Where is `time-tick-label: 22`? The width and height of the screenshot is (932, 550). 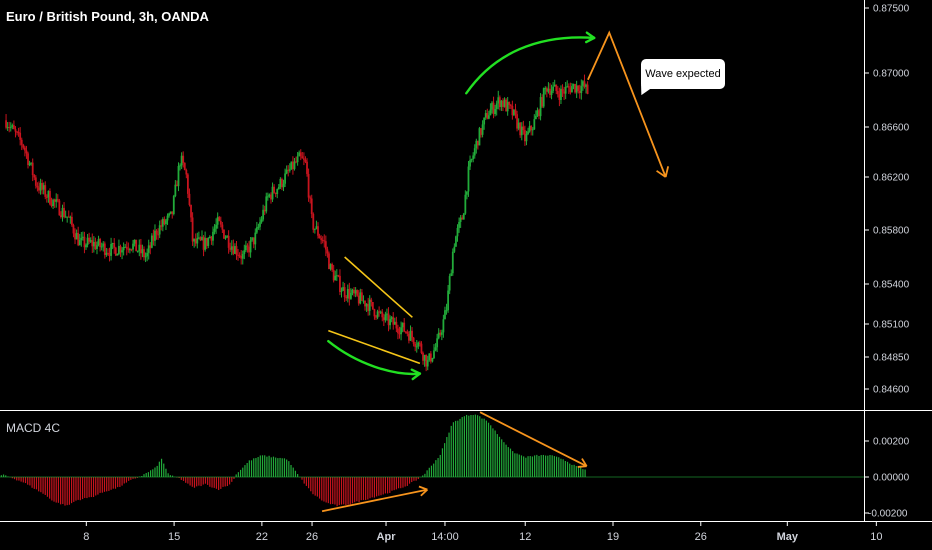
time-tick-label: 22 is located at coordinates (262, 537).